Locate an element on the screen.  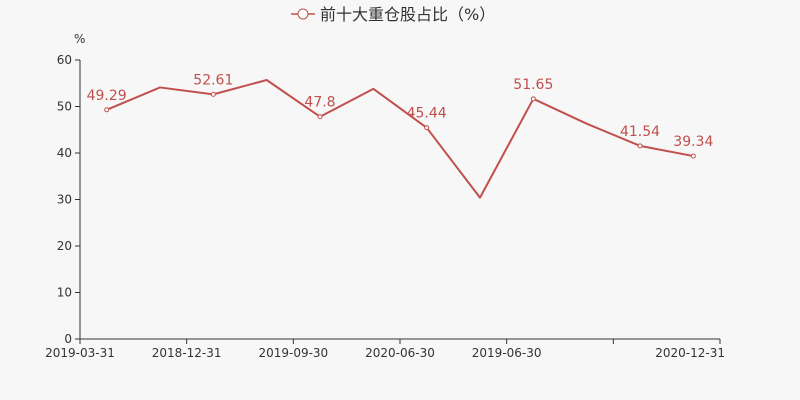
y-tick-label: 20 is located at coordinates (64, 246).